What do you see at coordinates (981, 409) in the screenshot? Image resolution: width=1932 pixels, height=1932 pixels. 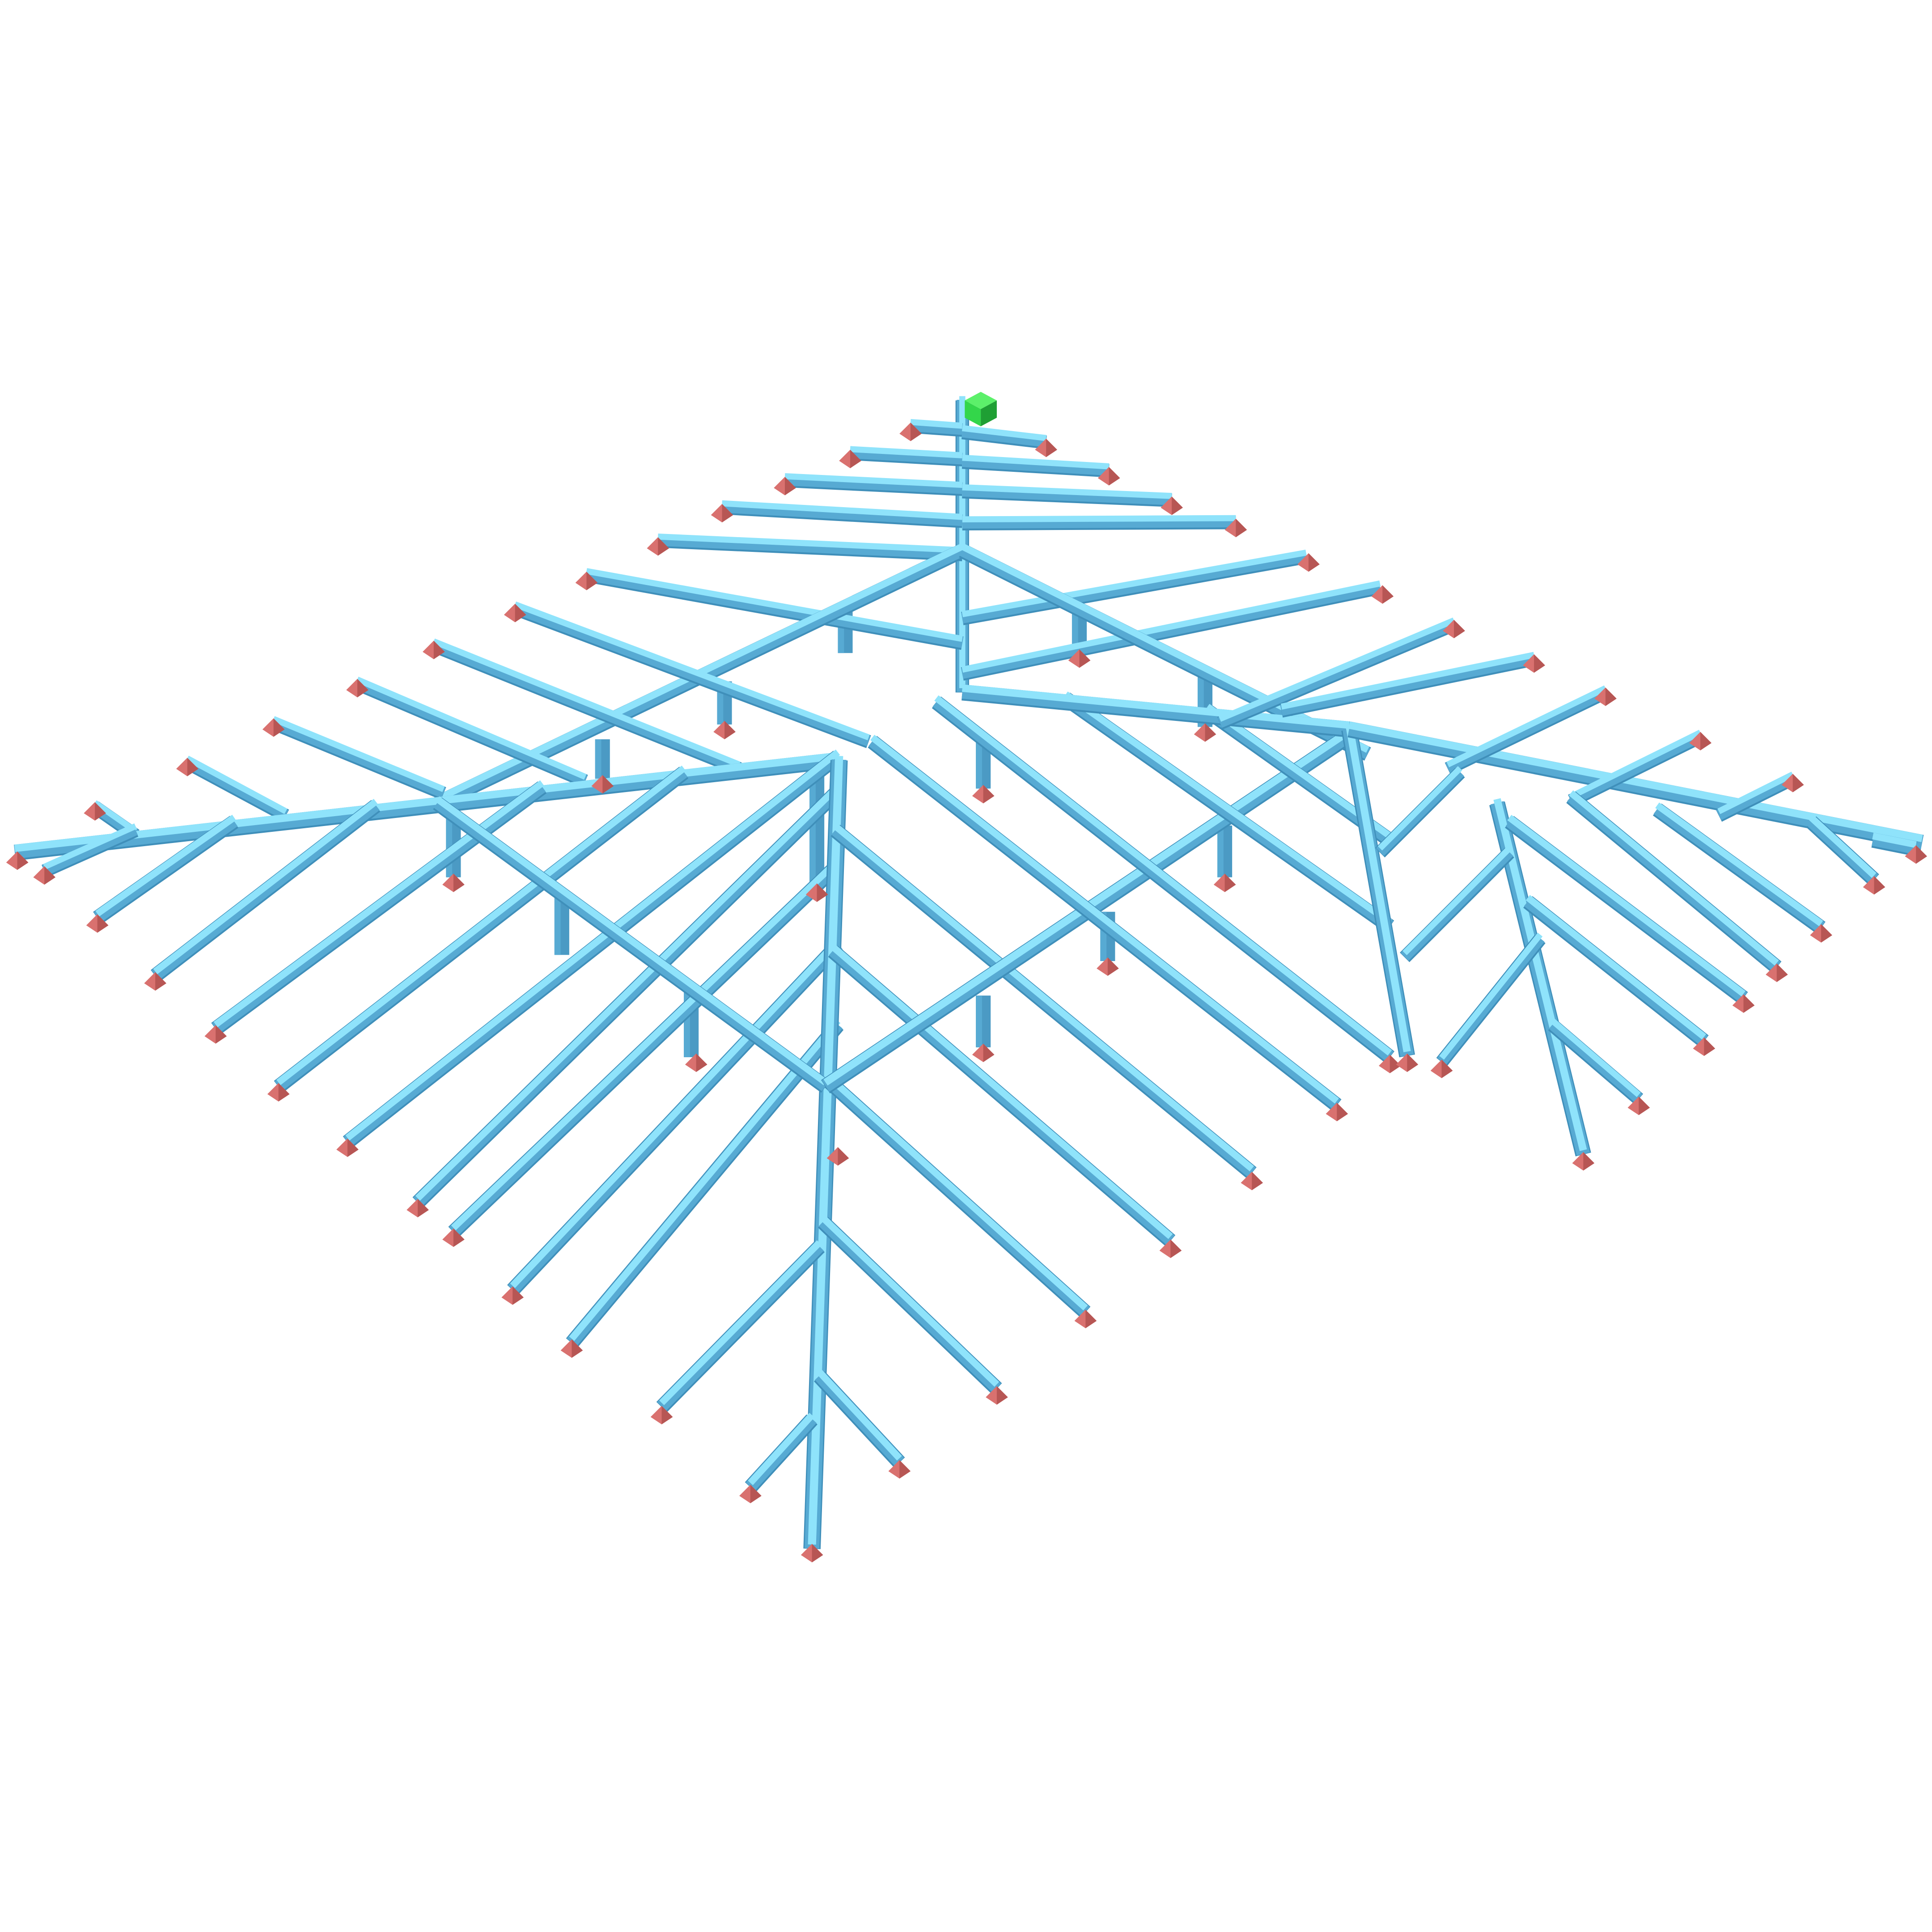 I see `source-node` at bounding box center [981, 409].